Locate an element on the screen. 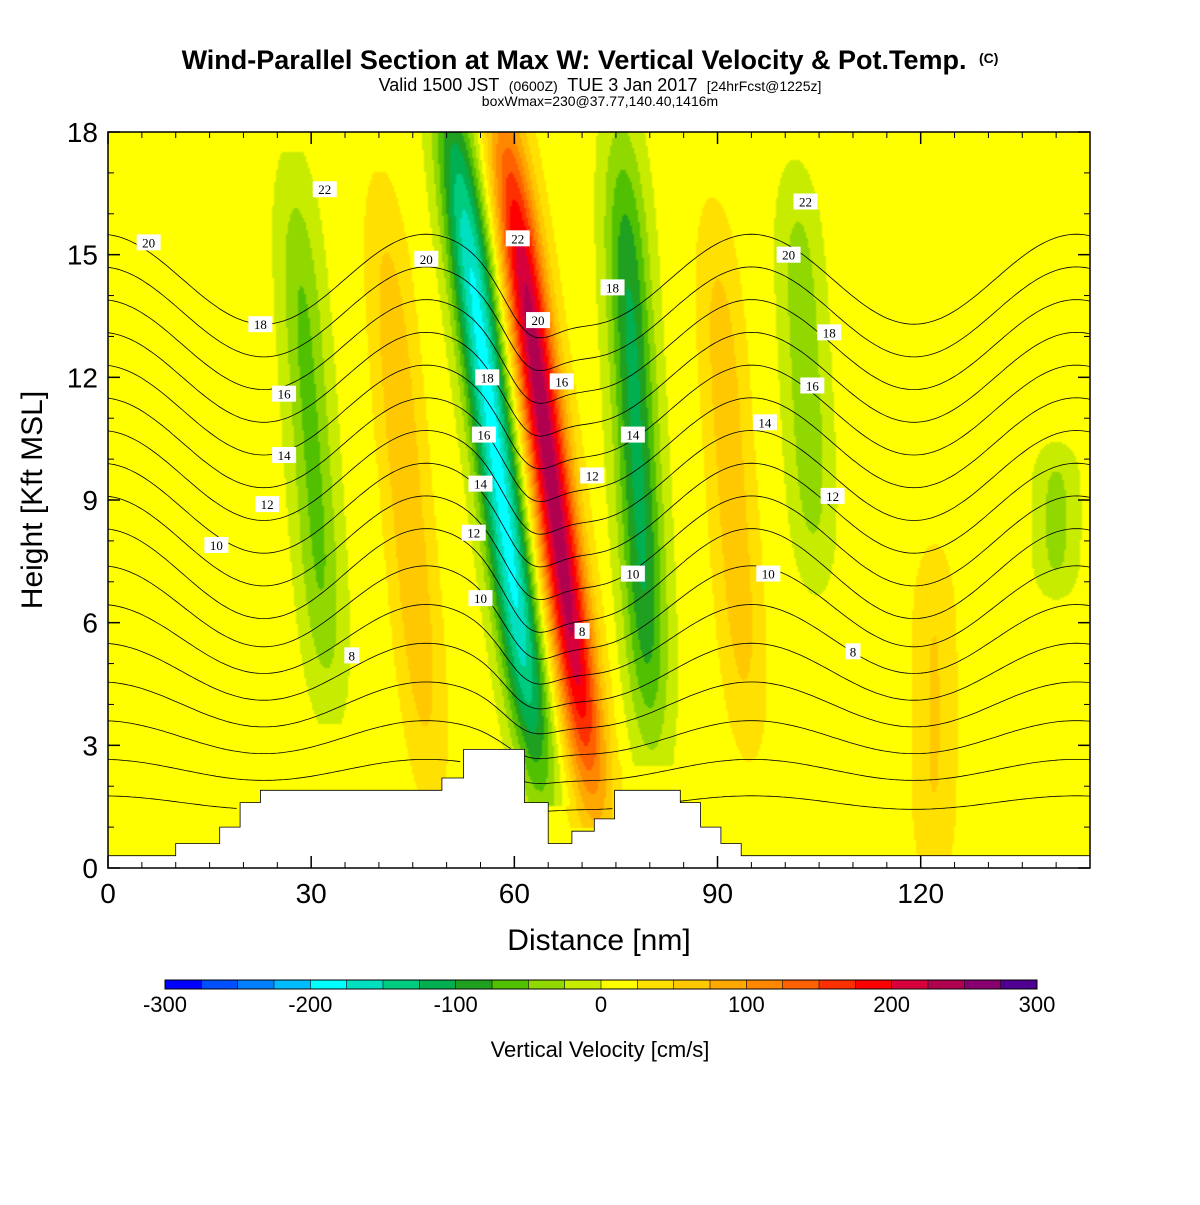  colorbar-tick-label: 0 is located at coordinates (601, 1004).